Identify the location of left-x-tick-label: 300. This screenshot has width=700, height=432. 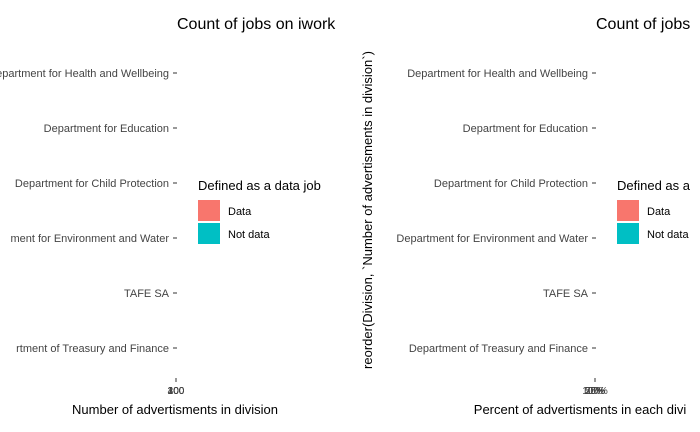
(176, 391).